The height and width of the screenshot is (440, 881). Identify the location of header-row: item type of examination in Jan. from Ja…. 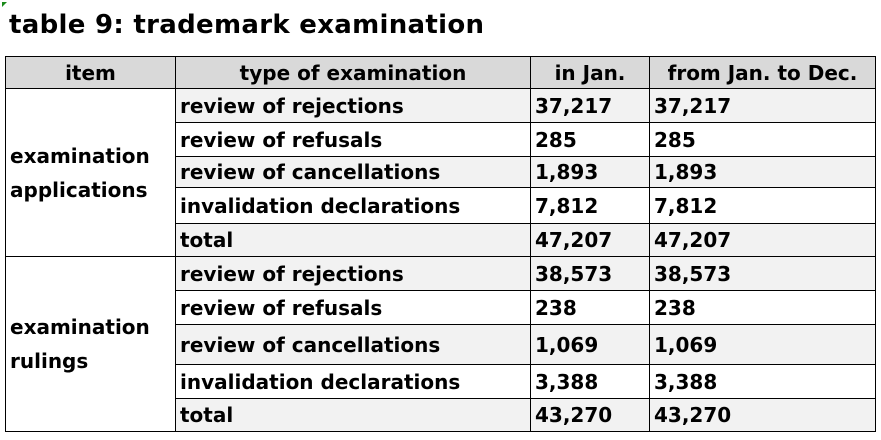
(440, 72).